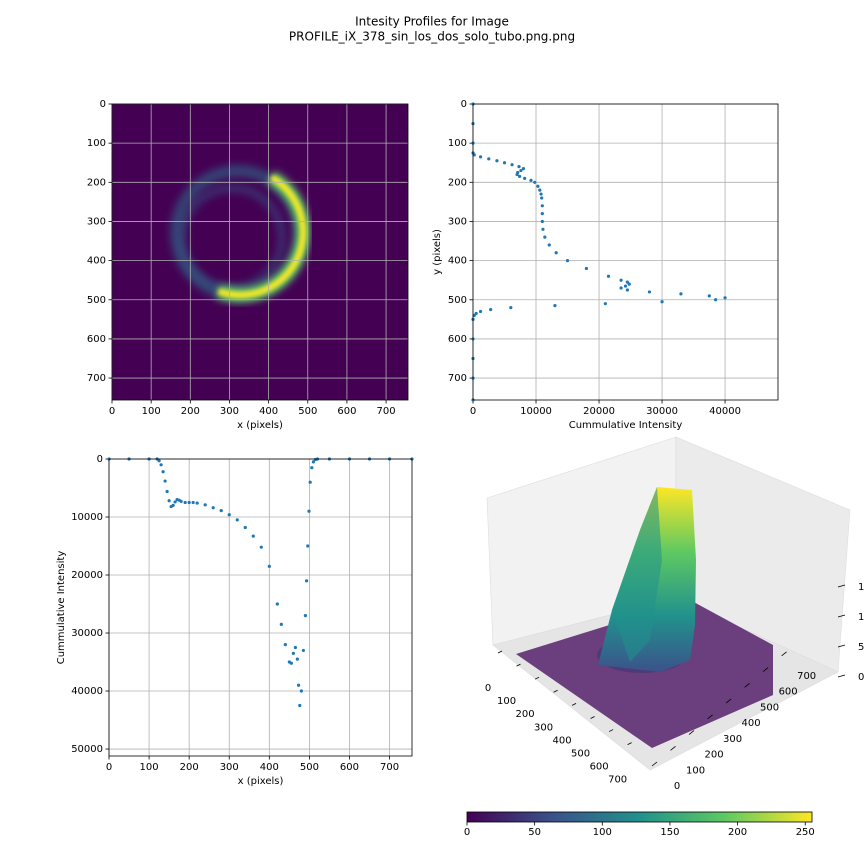  I want to click on colorbar, so click(639, 817).